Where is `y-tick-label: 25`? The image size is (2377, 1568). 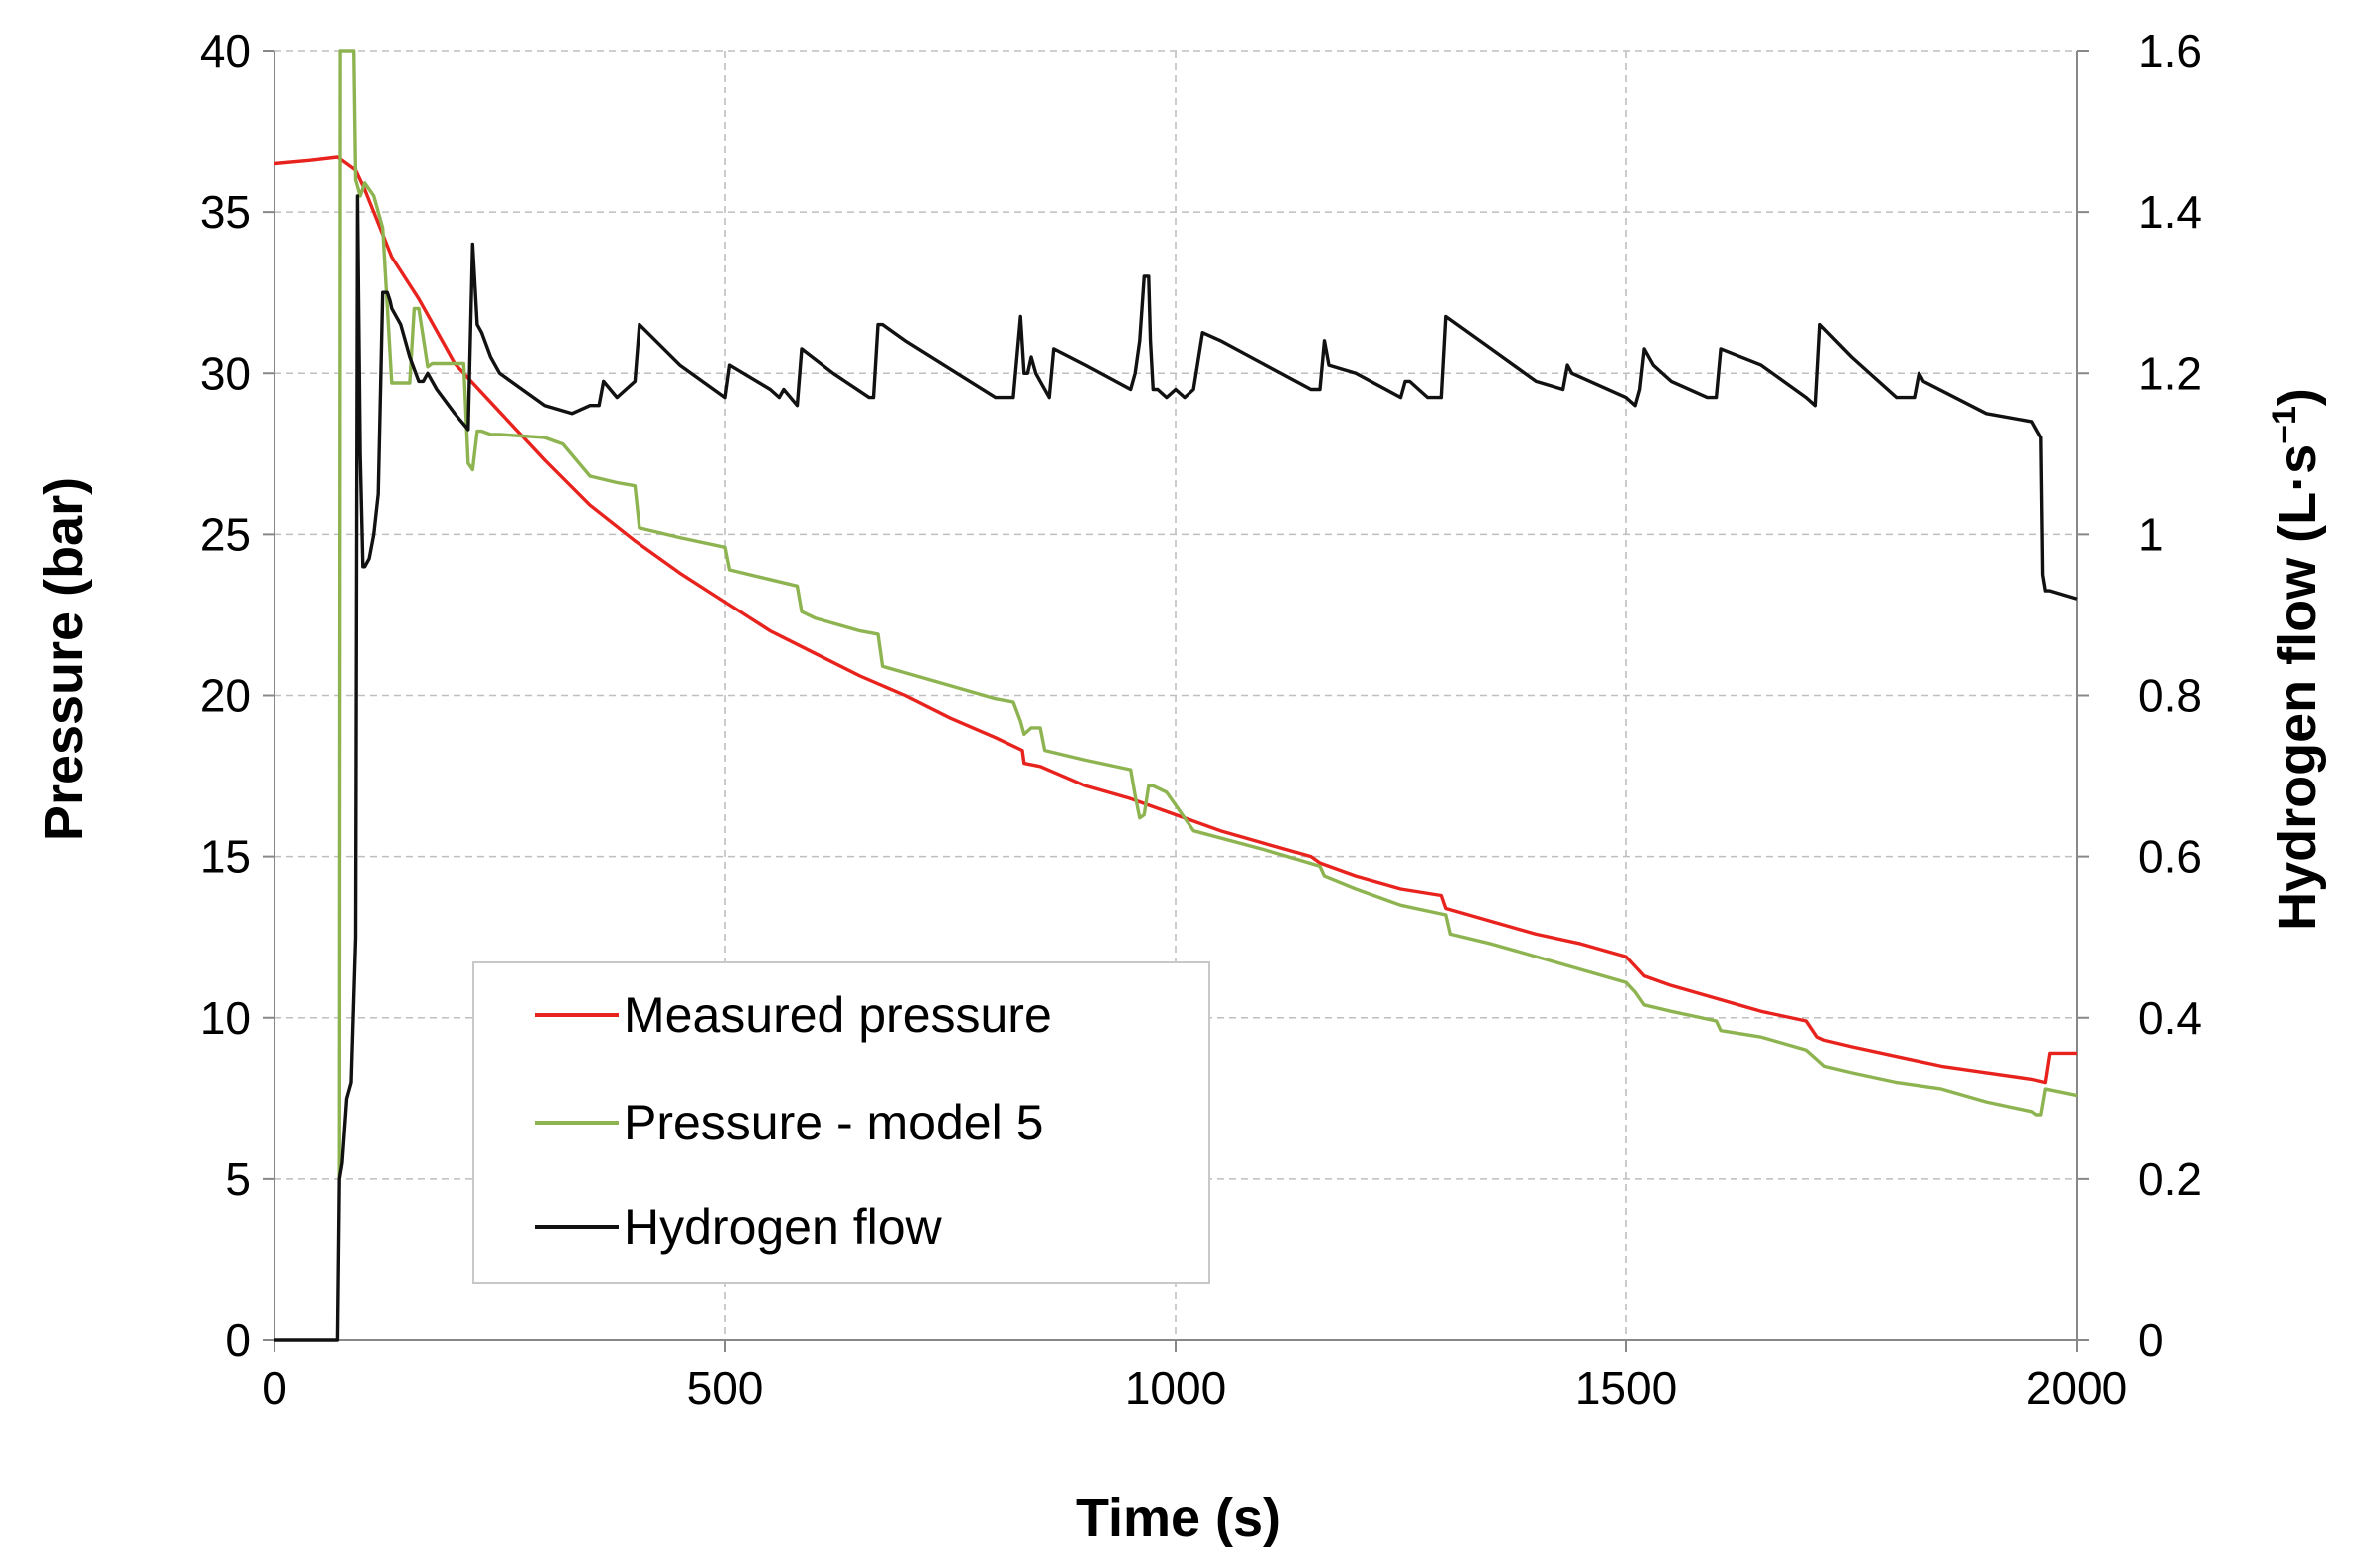
y-tick-label: 25 is located at coordinates (225, 534).